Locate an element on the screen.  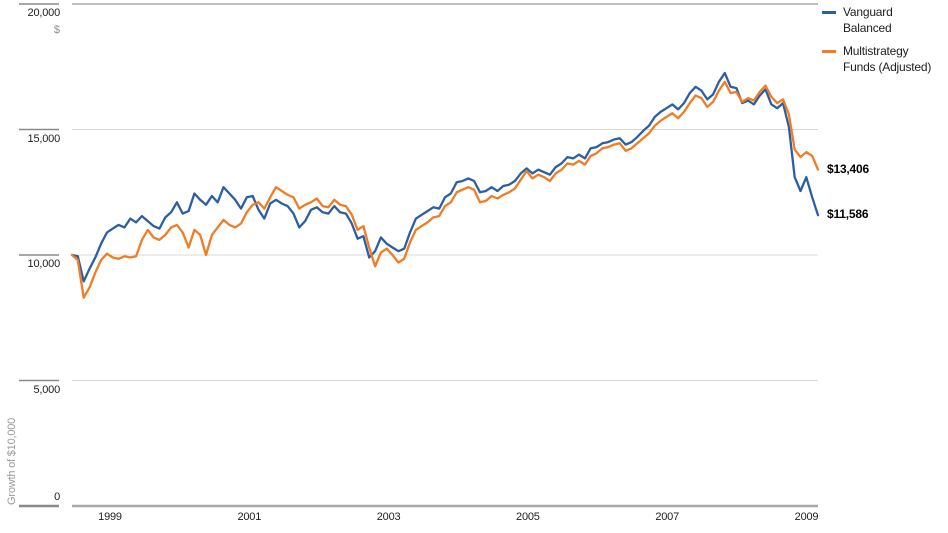
legend-item-vanguard-balanced: Vanguard Balanced is located at coordinates (884, 20).